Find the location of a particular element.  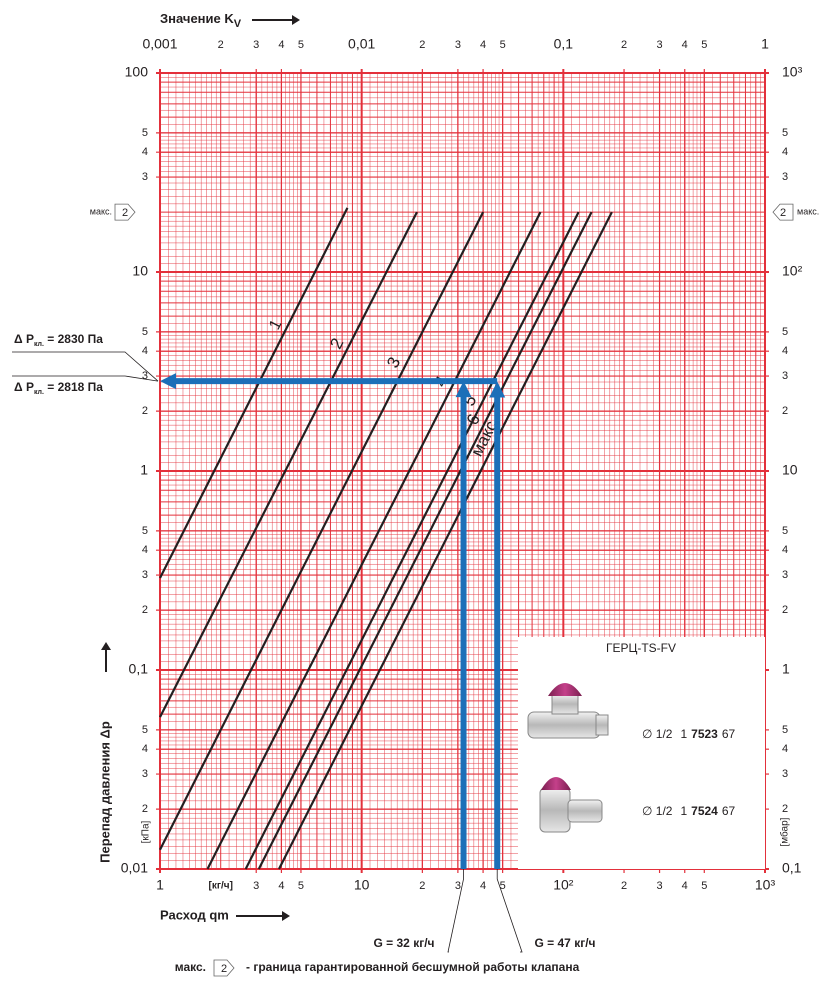

x2-tick-label: 0,01 is located at coordinates (361, 44).